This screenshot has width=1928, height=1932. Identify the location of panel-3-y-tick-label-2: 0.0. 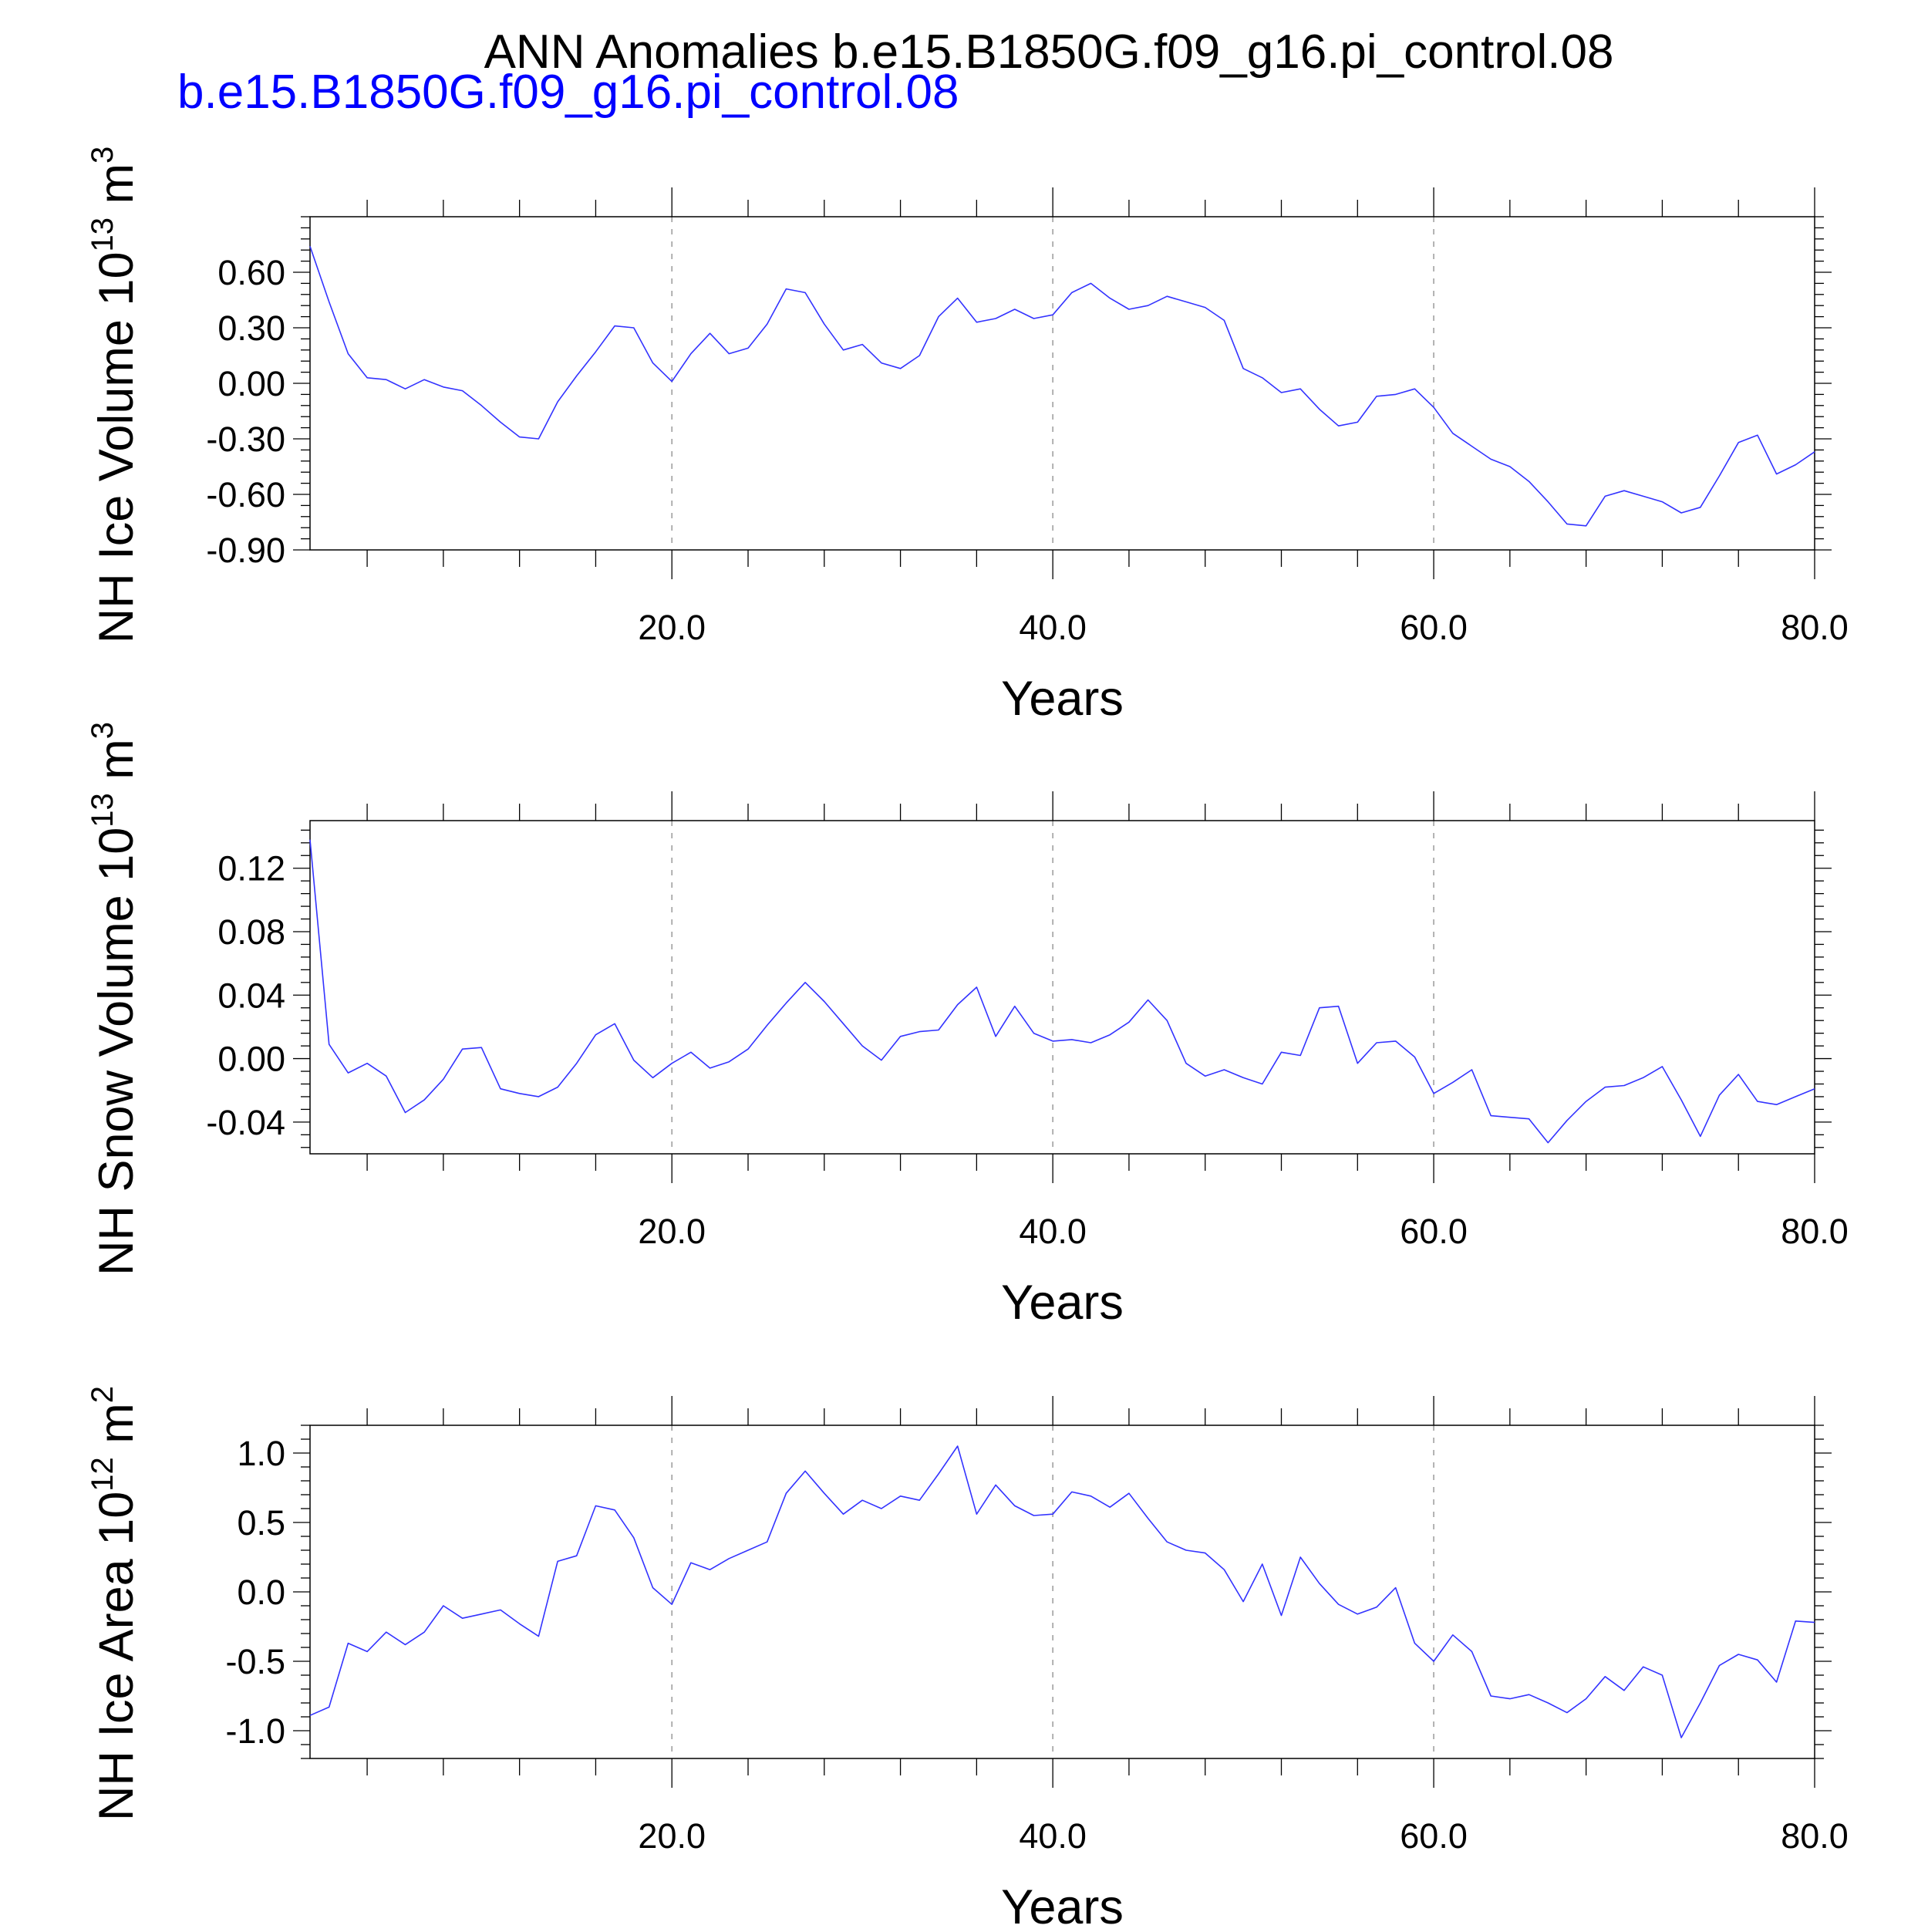
(261, 1592).